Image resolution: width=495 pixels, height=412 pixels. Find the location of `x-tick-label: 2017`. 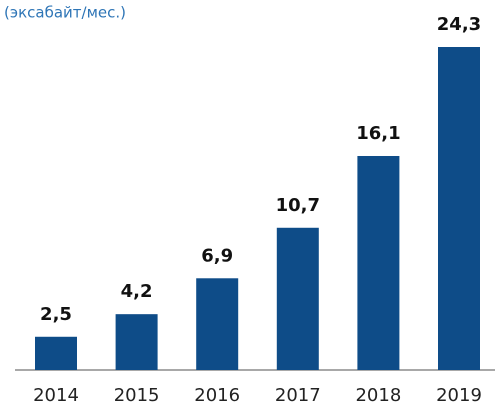

x-tick-label: 2017 is located at coordinates (298, 395).